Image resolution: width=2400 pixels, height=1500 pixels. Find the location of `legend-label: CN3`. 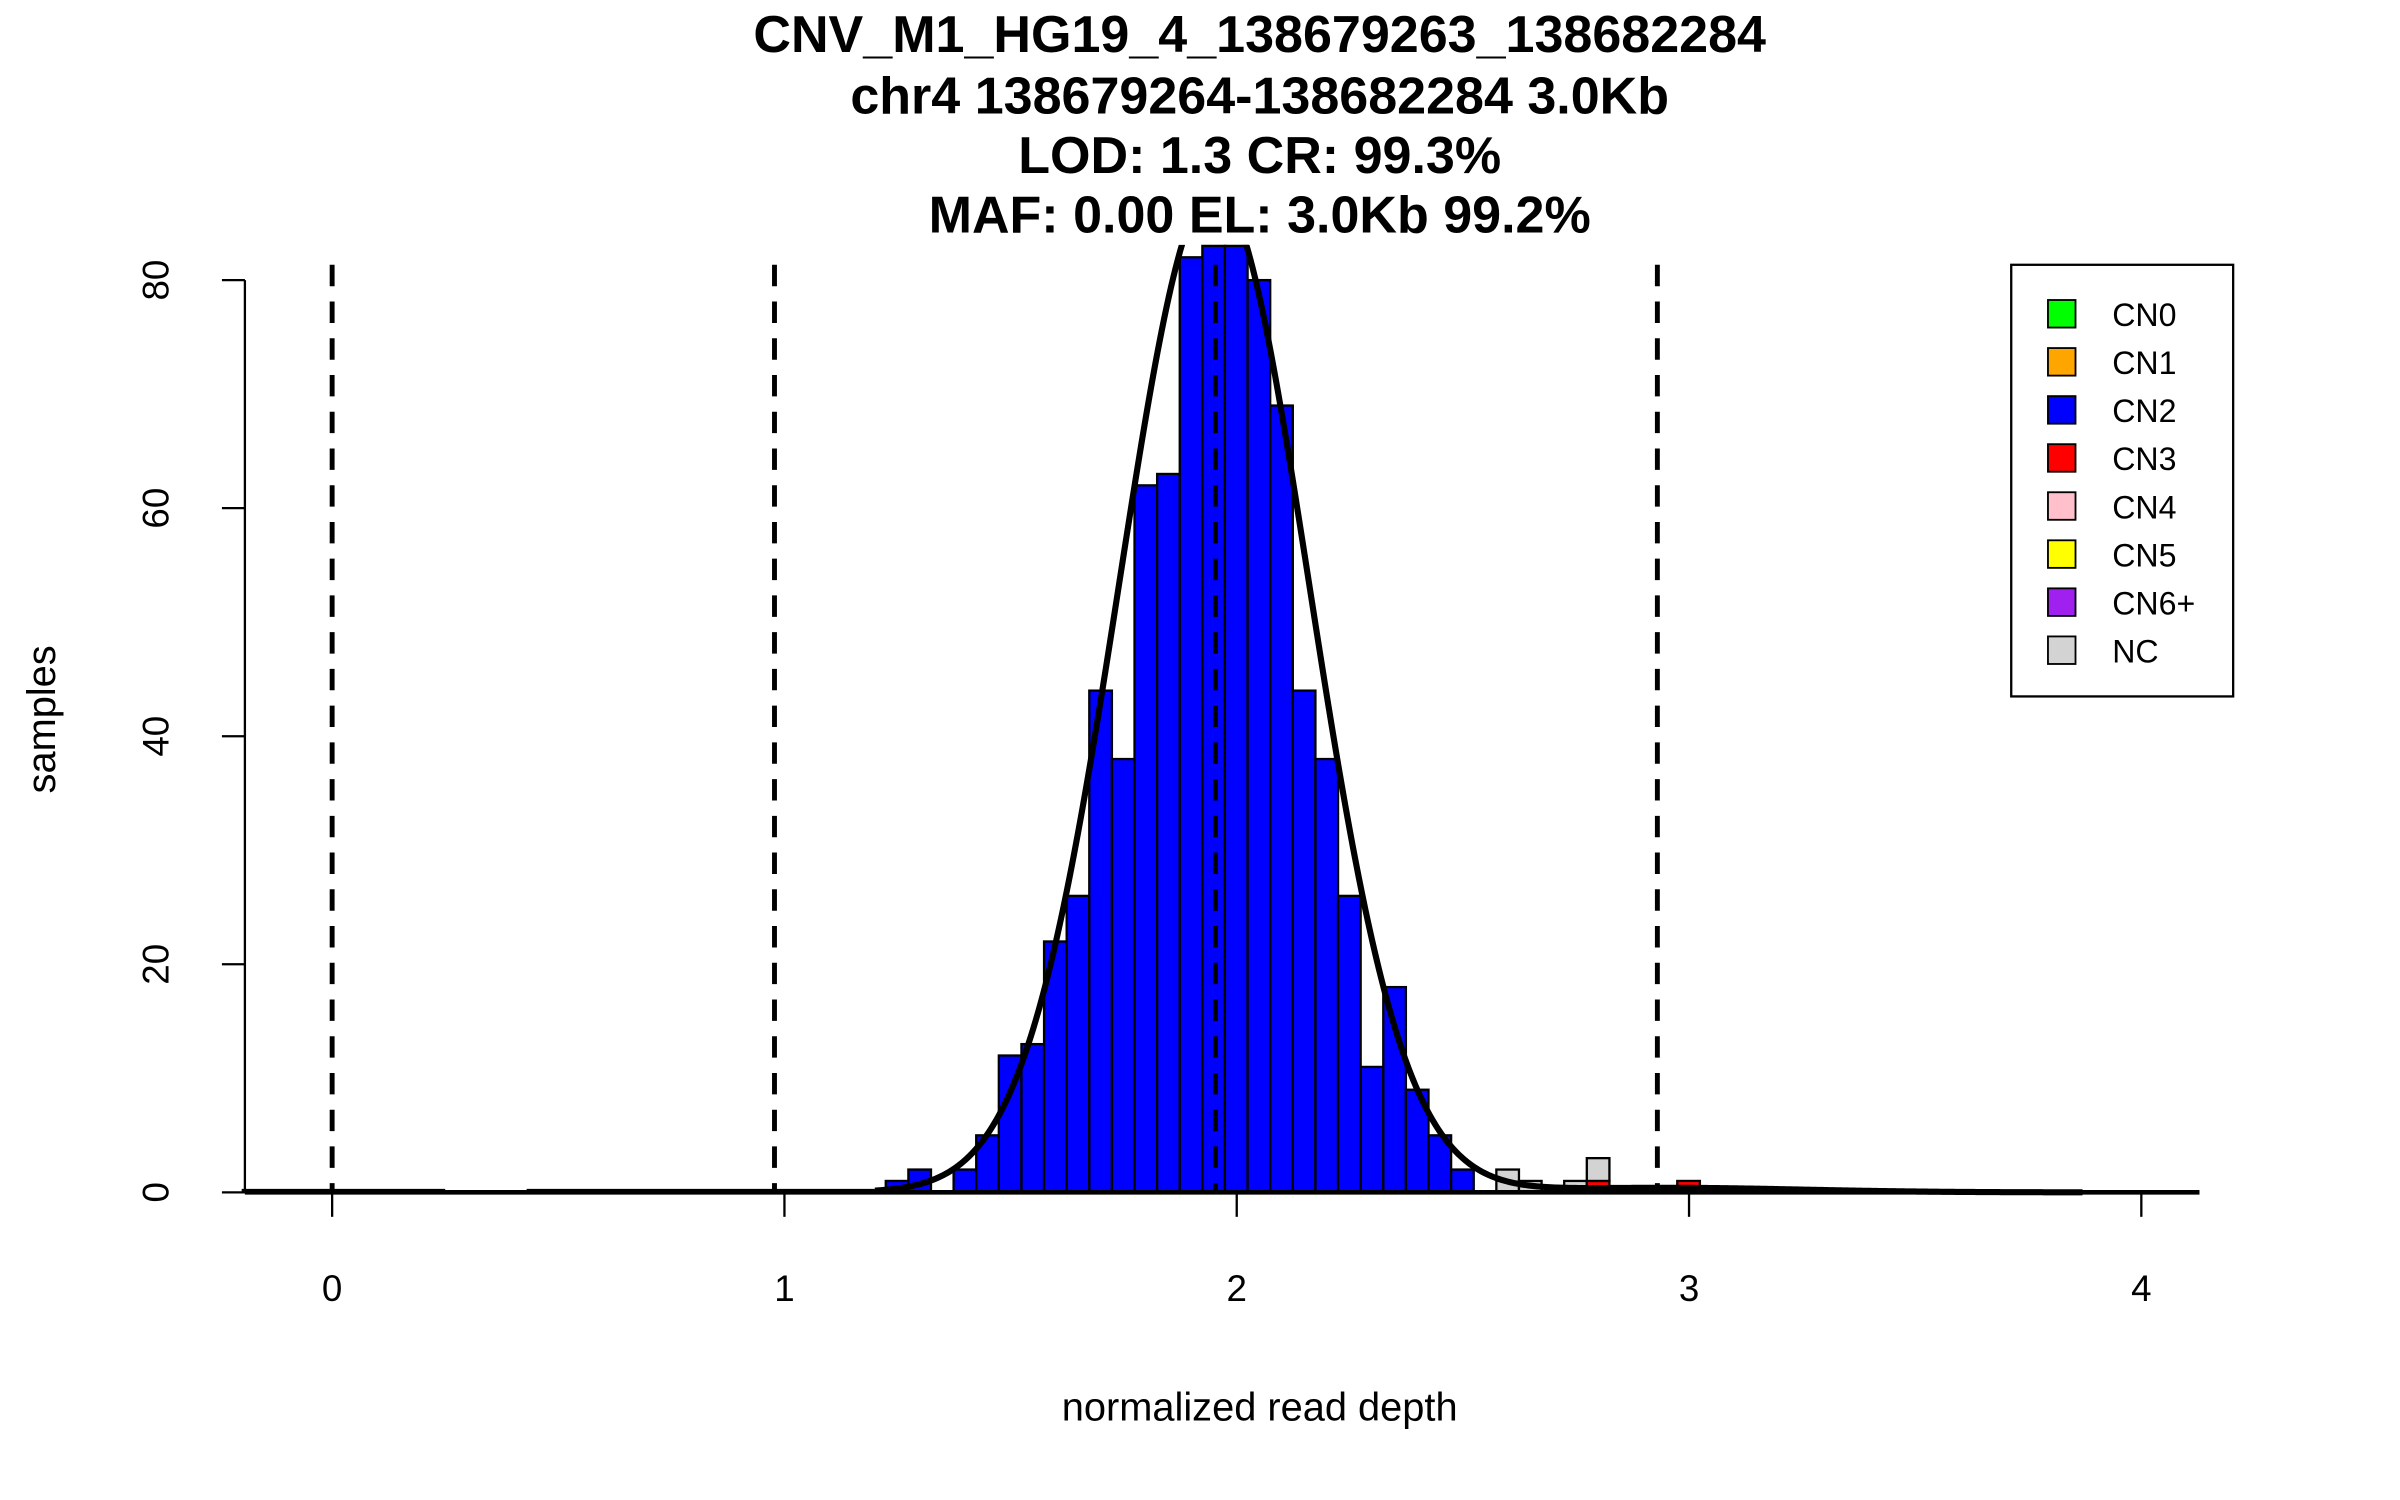

legend-label: CN3 is located at coordinates (2144, 459).